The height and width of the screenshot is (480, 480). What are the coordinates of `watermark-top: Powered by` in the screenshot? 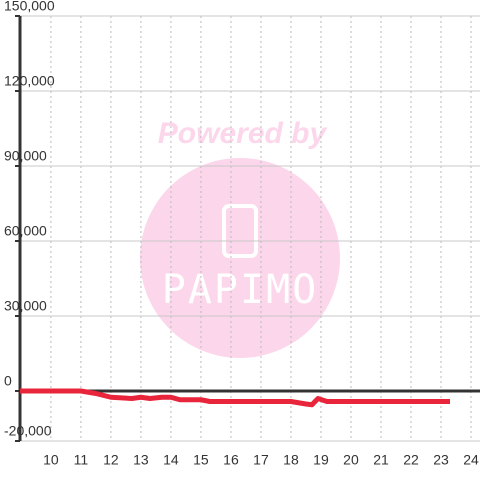 It's located at (243, 133).